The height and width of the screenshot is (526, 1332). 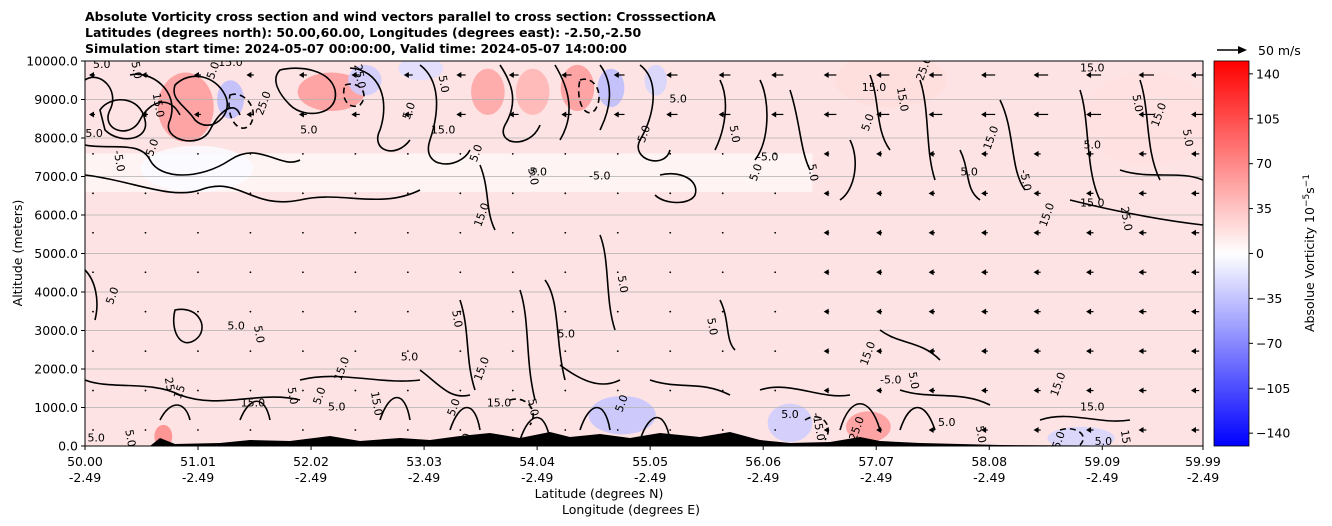 What do you see at coordinates (1260, 253) in the screenshot?
I see `colorbar-tick-label: 0` at bounding box center [1260, 253].